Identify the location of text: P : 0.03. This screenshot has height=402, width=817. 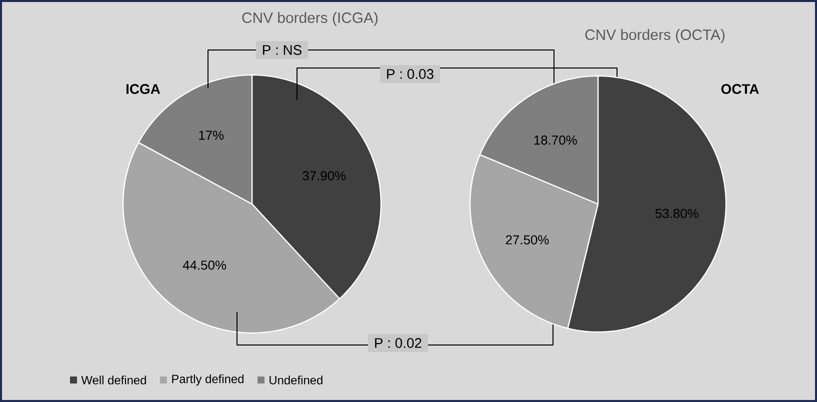
(410, 74).